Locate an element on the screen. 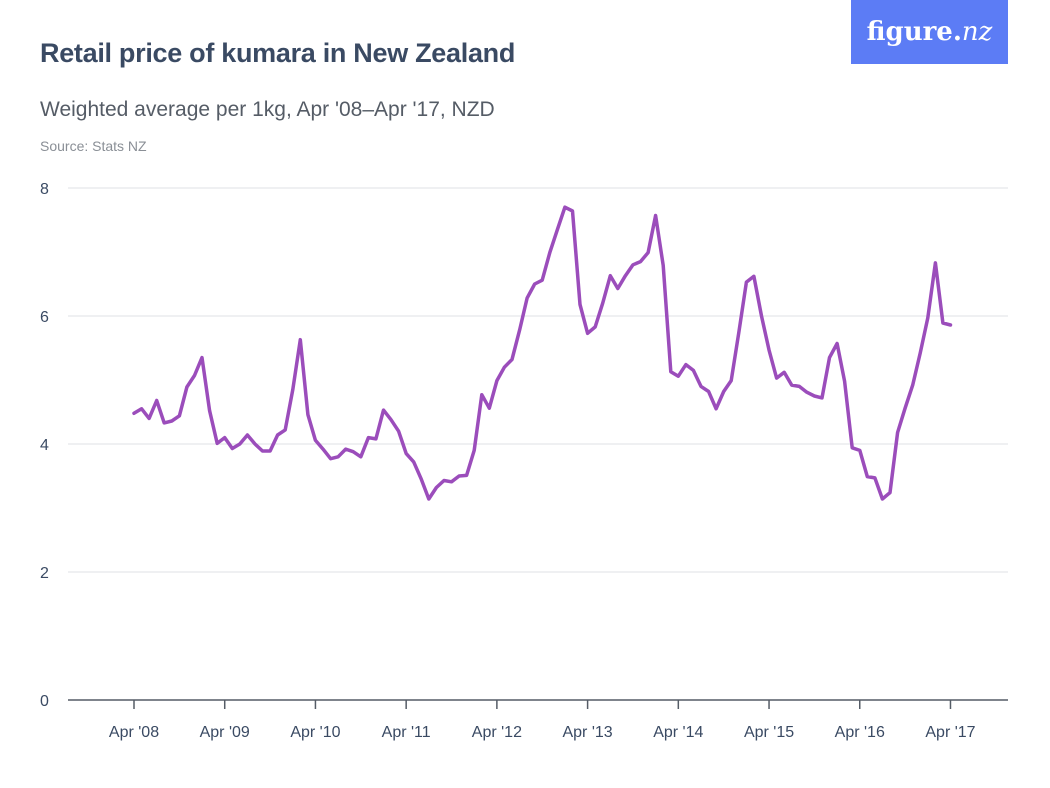 This screenshot has width=1050, height=788. y-tick-label: 4 is located at coordinates (44, 445).